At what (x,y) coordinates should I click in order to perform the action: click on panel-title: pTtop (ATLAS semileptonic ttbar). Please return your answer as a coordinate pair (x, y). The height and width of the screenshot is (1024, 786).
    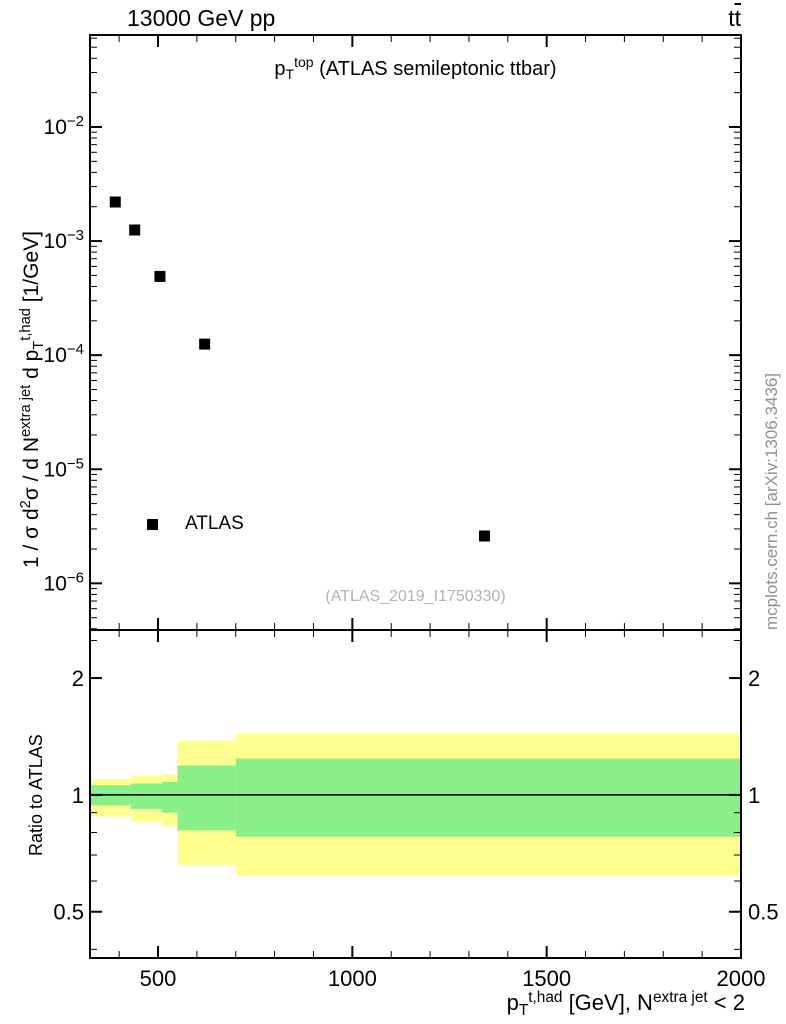
    Looking at the image, I should click on (415, 68).